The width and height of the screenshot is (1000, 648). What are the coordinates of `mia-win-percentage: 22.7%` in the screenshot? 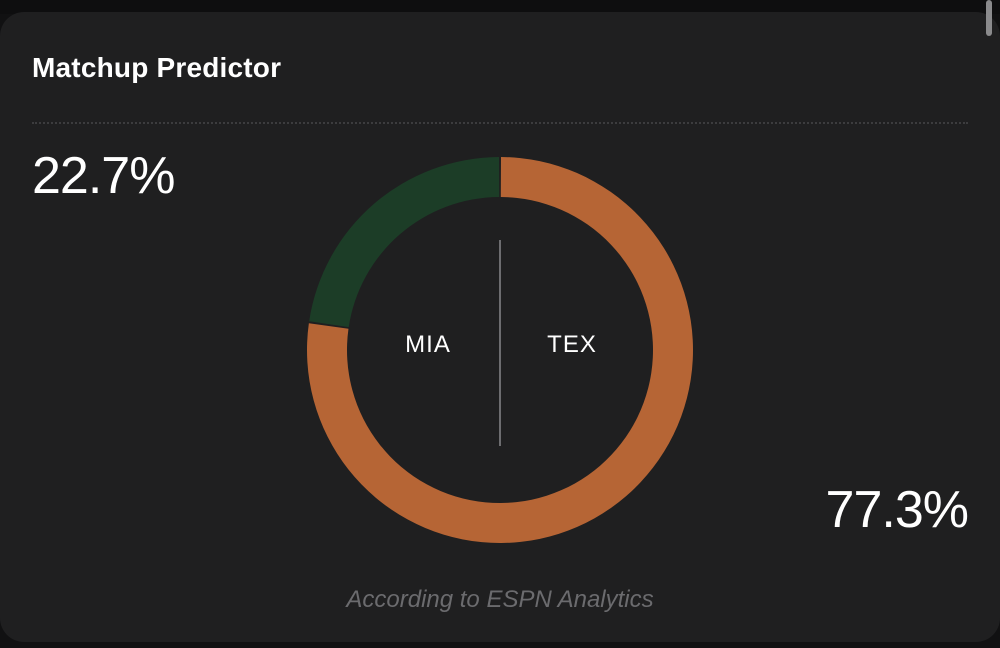 It's located at (103, 176).